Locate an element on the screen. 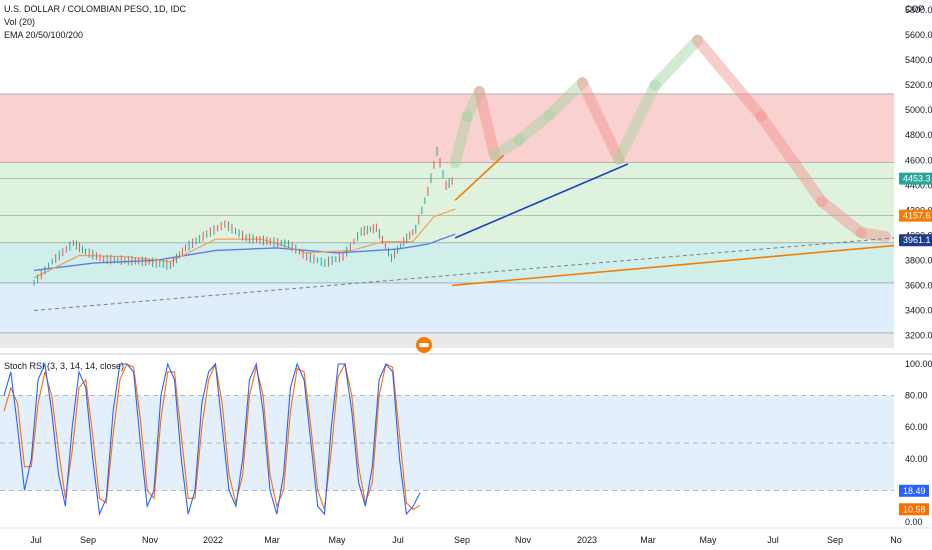 The width and height of the screenshot is (932, 550). price-tag-label: 4157.6 is located at coordinates (917, 216).